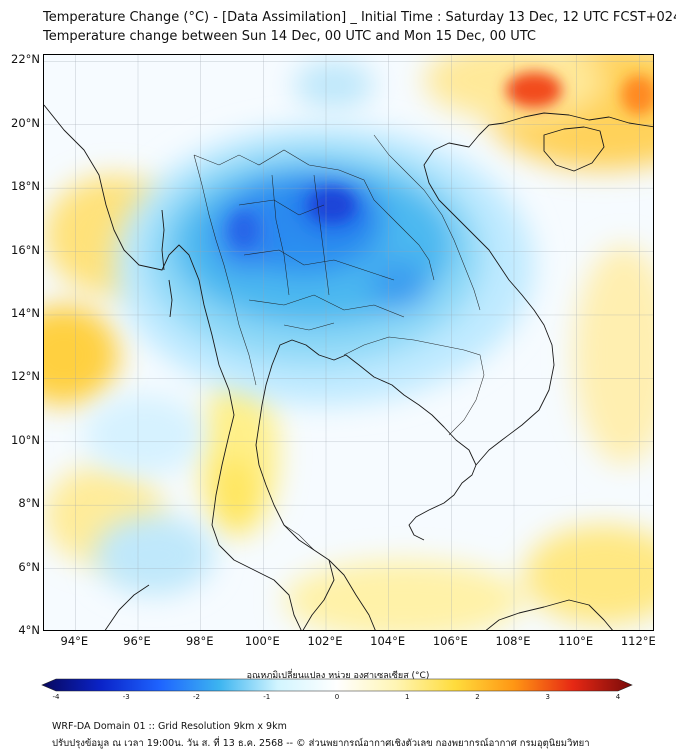 This screenshot has height=756, width=676. I want to click on colorbar-tick-label: 4, so click(618, 697).